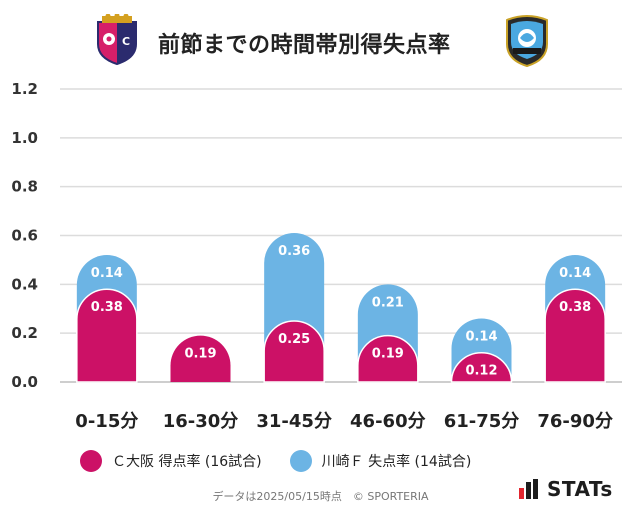 The width and height of the screenshot is (641, 508). What do you see at coordinates (481, 371) in the screenshot?
I see `data-label-cerezo: 0.12` at bounding box center [481, 371].